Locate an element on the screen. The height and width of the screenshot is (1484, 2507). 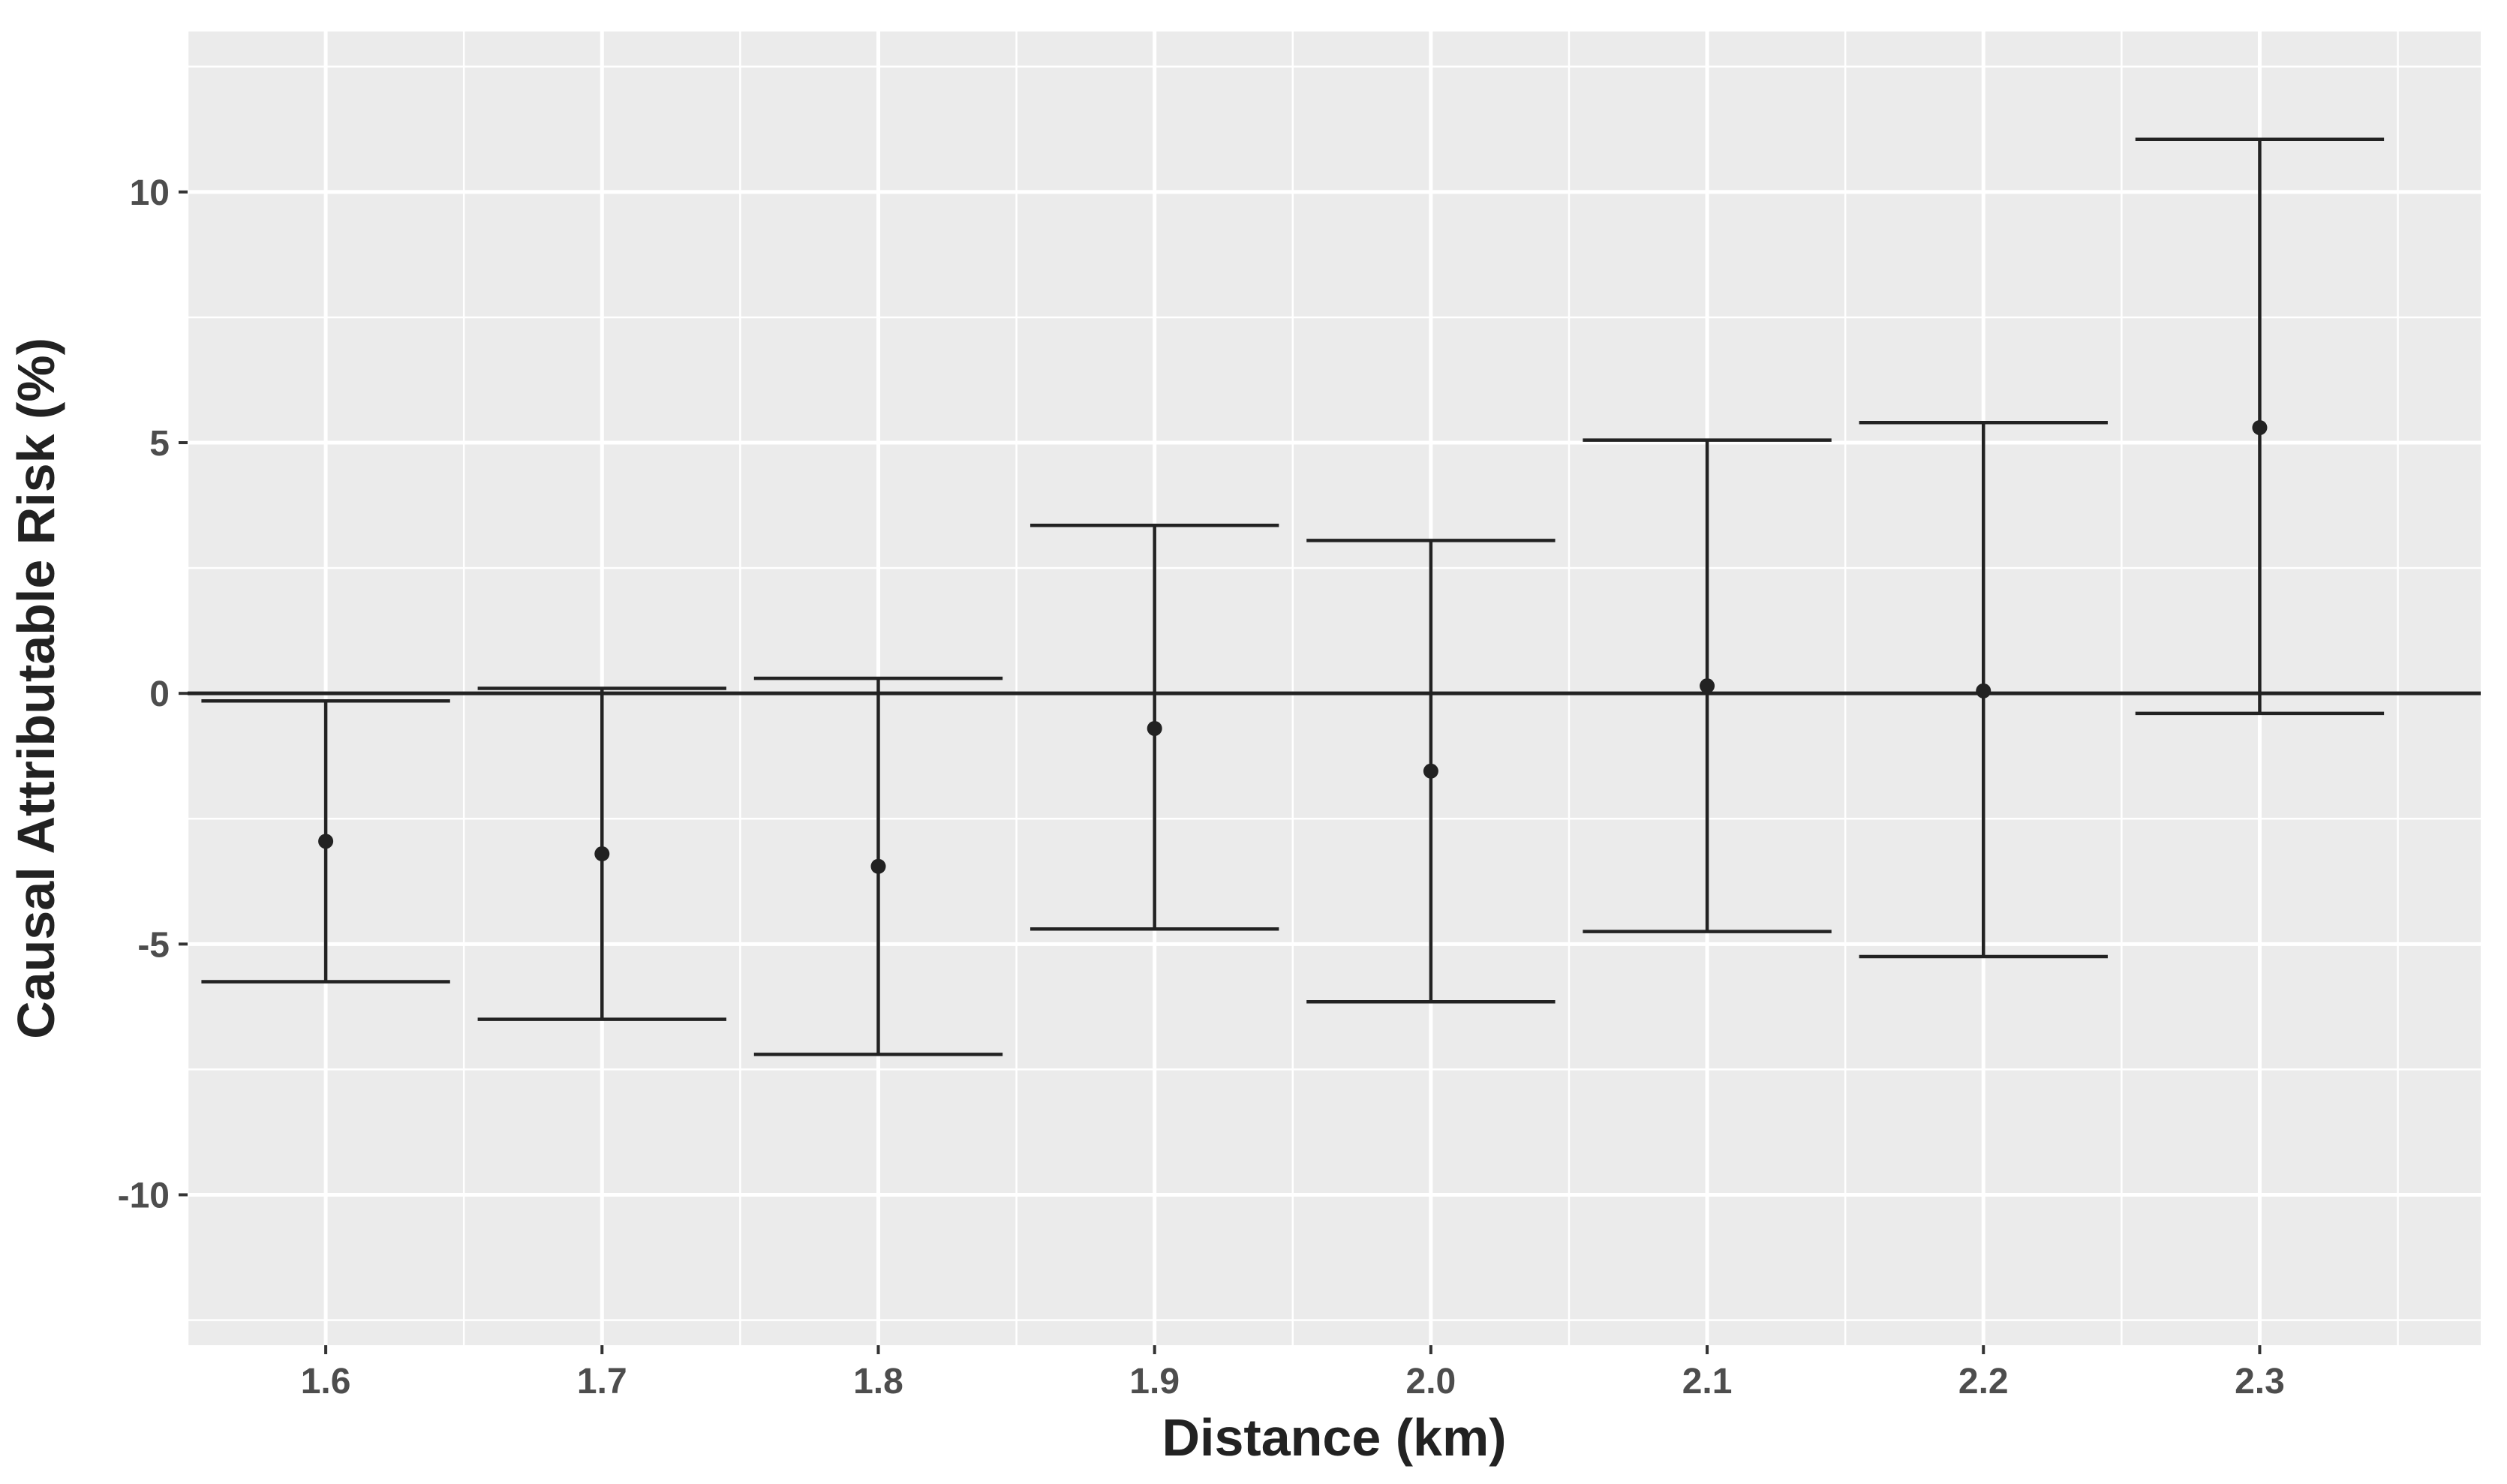
x-tick-label: 2.3 is located at coordinates (2260, 1381).